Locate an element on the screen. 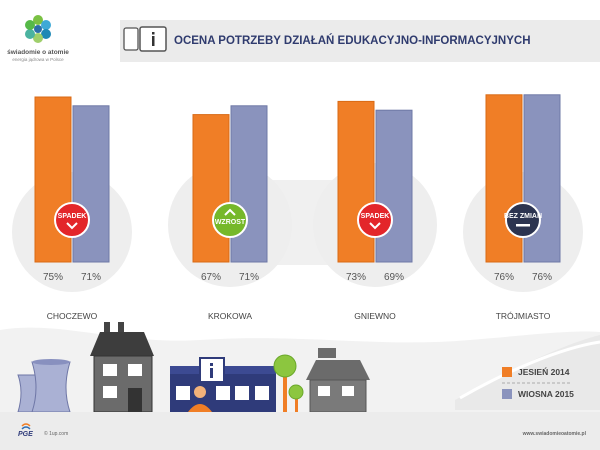  tree-icon is located at coordinates (288, 383).